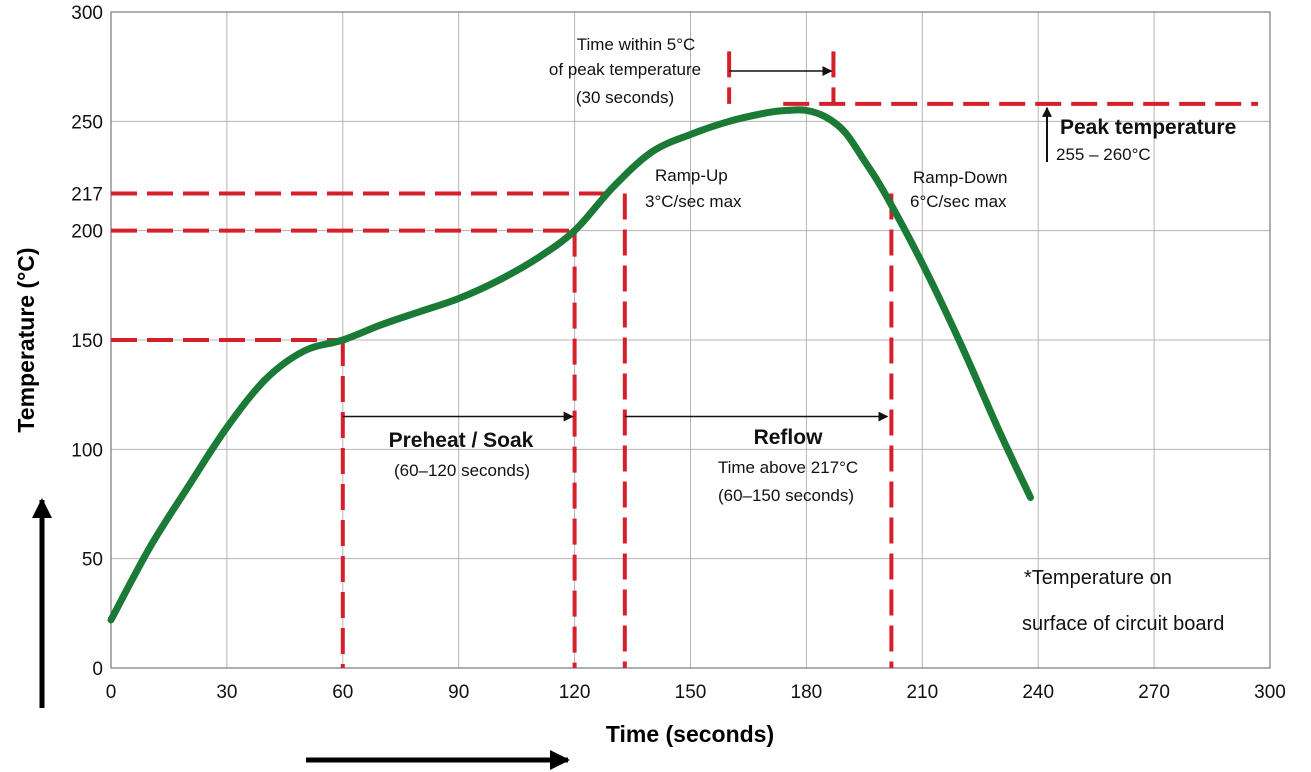 The width and height of the screenshot is (1311, 772). What do you see at coordinates (807, 692) in the screenshot?
I see `x-tick-label-180: 180` at bounding box center [807, 692].